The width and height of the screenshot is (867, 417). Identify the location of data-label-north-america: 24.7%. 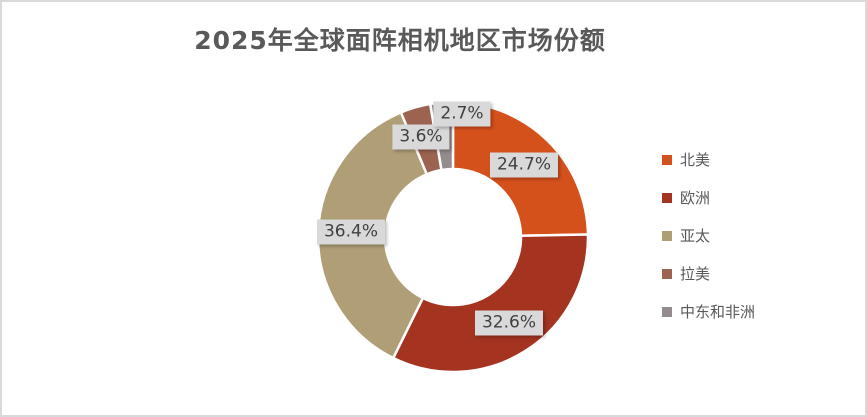
(524, 165).